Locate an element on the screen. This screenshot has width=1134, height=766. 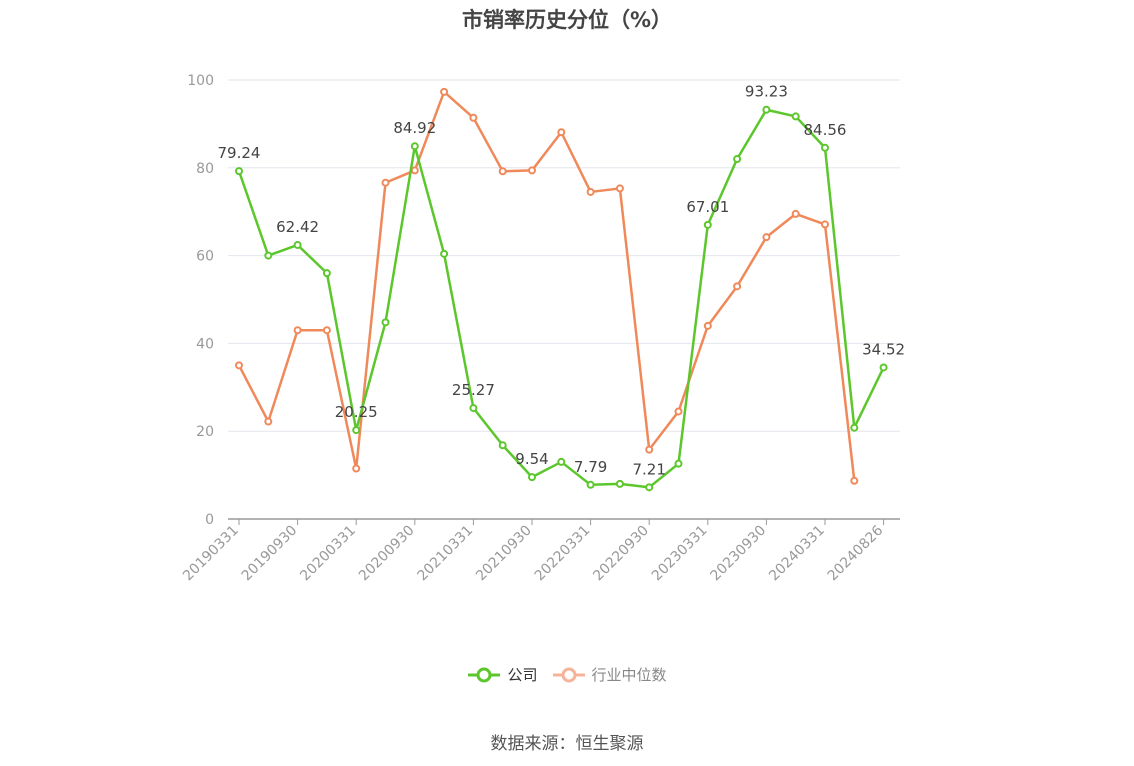
legend-company-marker-icon is located at coordinates (484, 674).